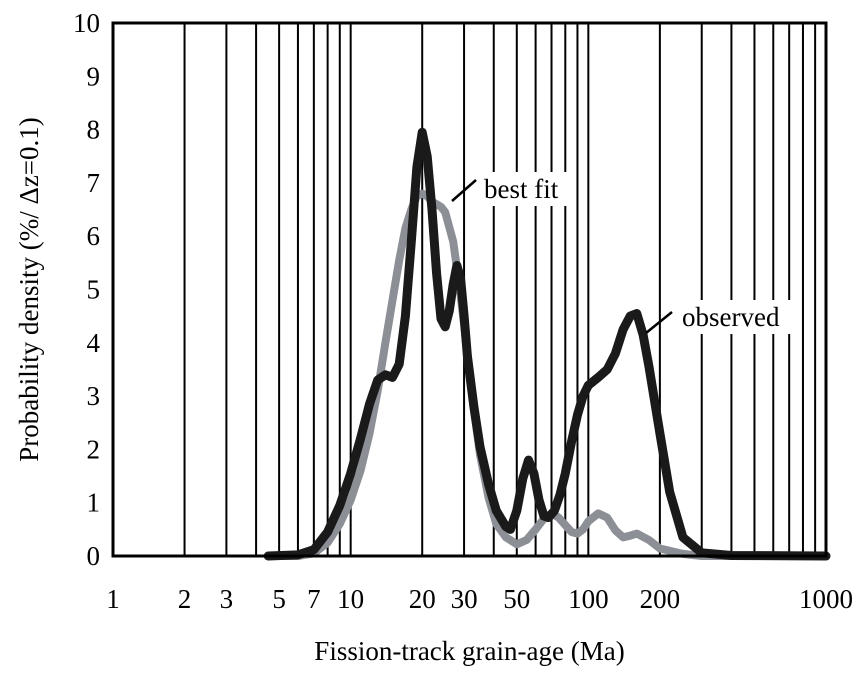 Image resolution: width=863 pixels, height=673 pixels. What do you see at coordinates (660, 599) in the screenshot?
I see `x-tick-label: 200` at bounding box center [660, 599].